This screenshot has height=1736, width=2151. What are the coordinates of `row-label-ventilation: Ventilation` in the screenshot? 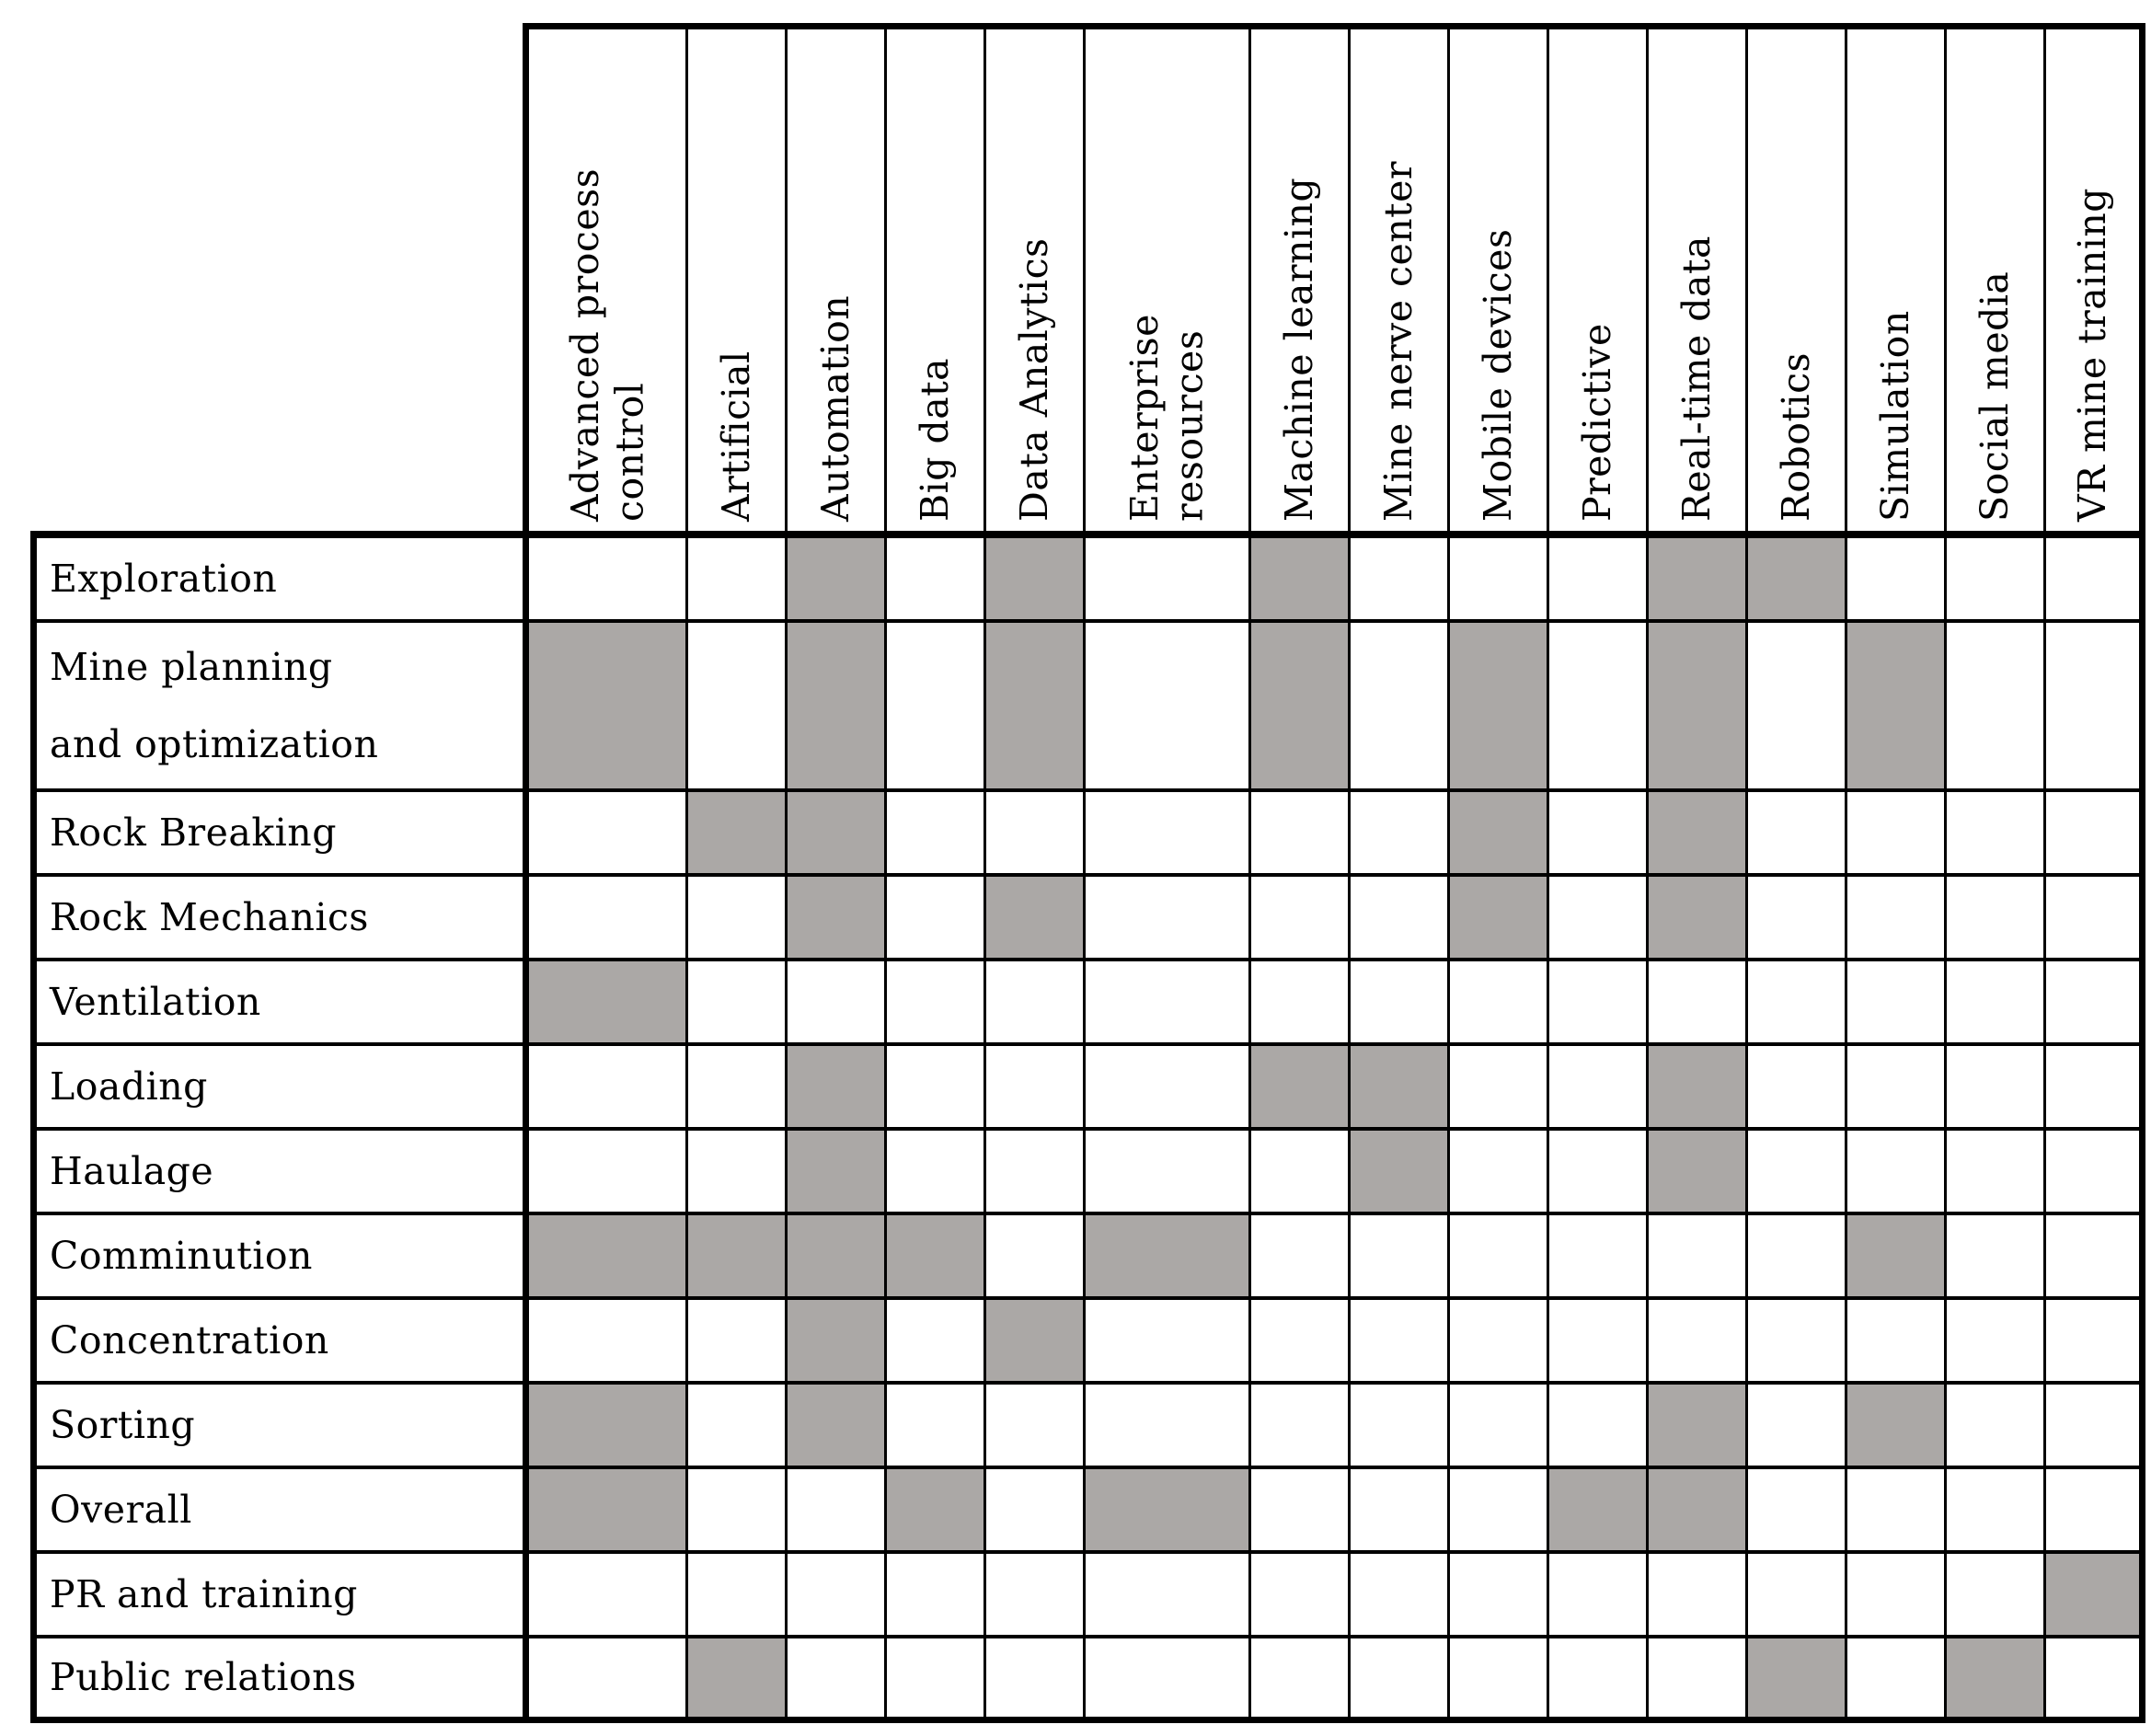 It's located at (276, 1003).